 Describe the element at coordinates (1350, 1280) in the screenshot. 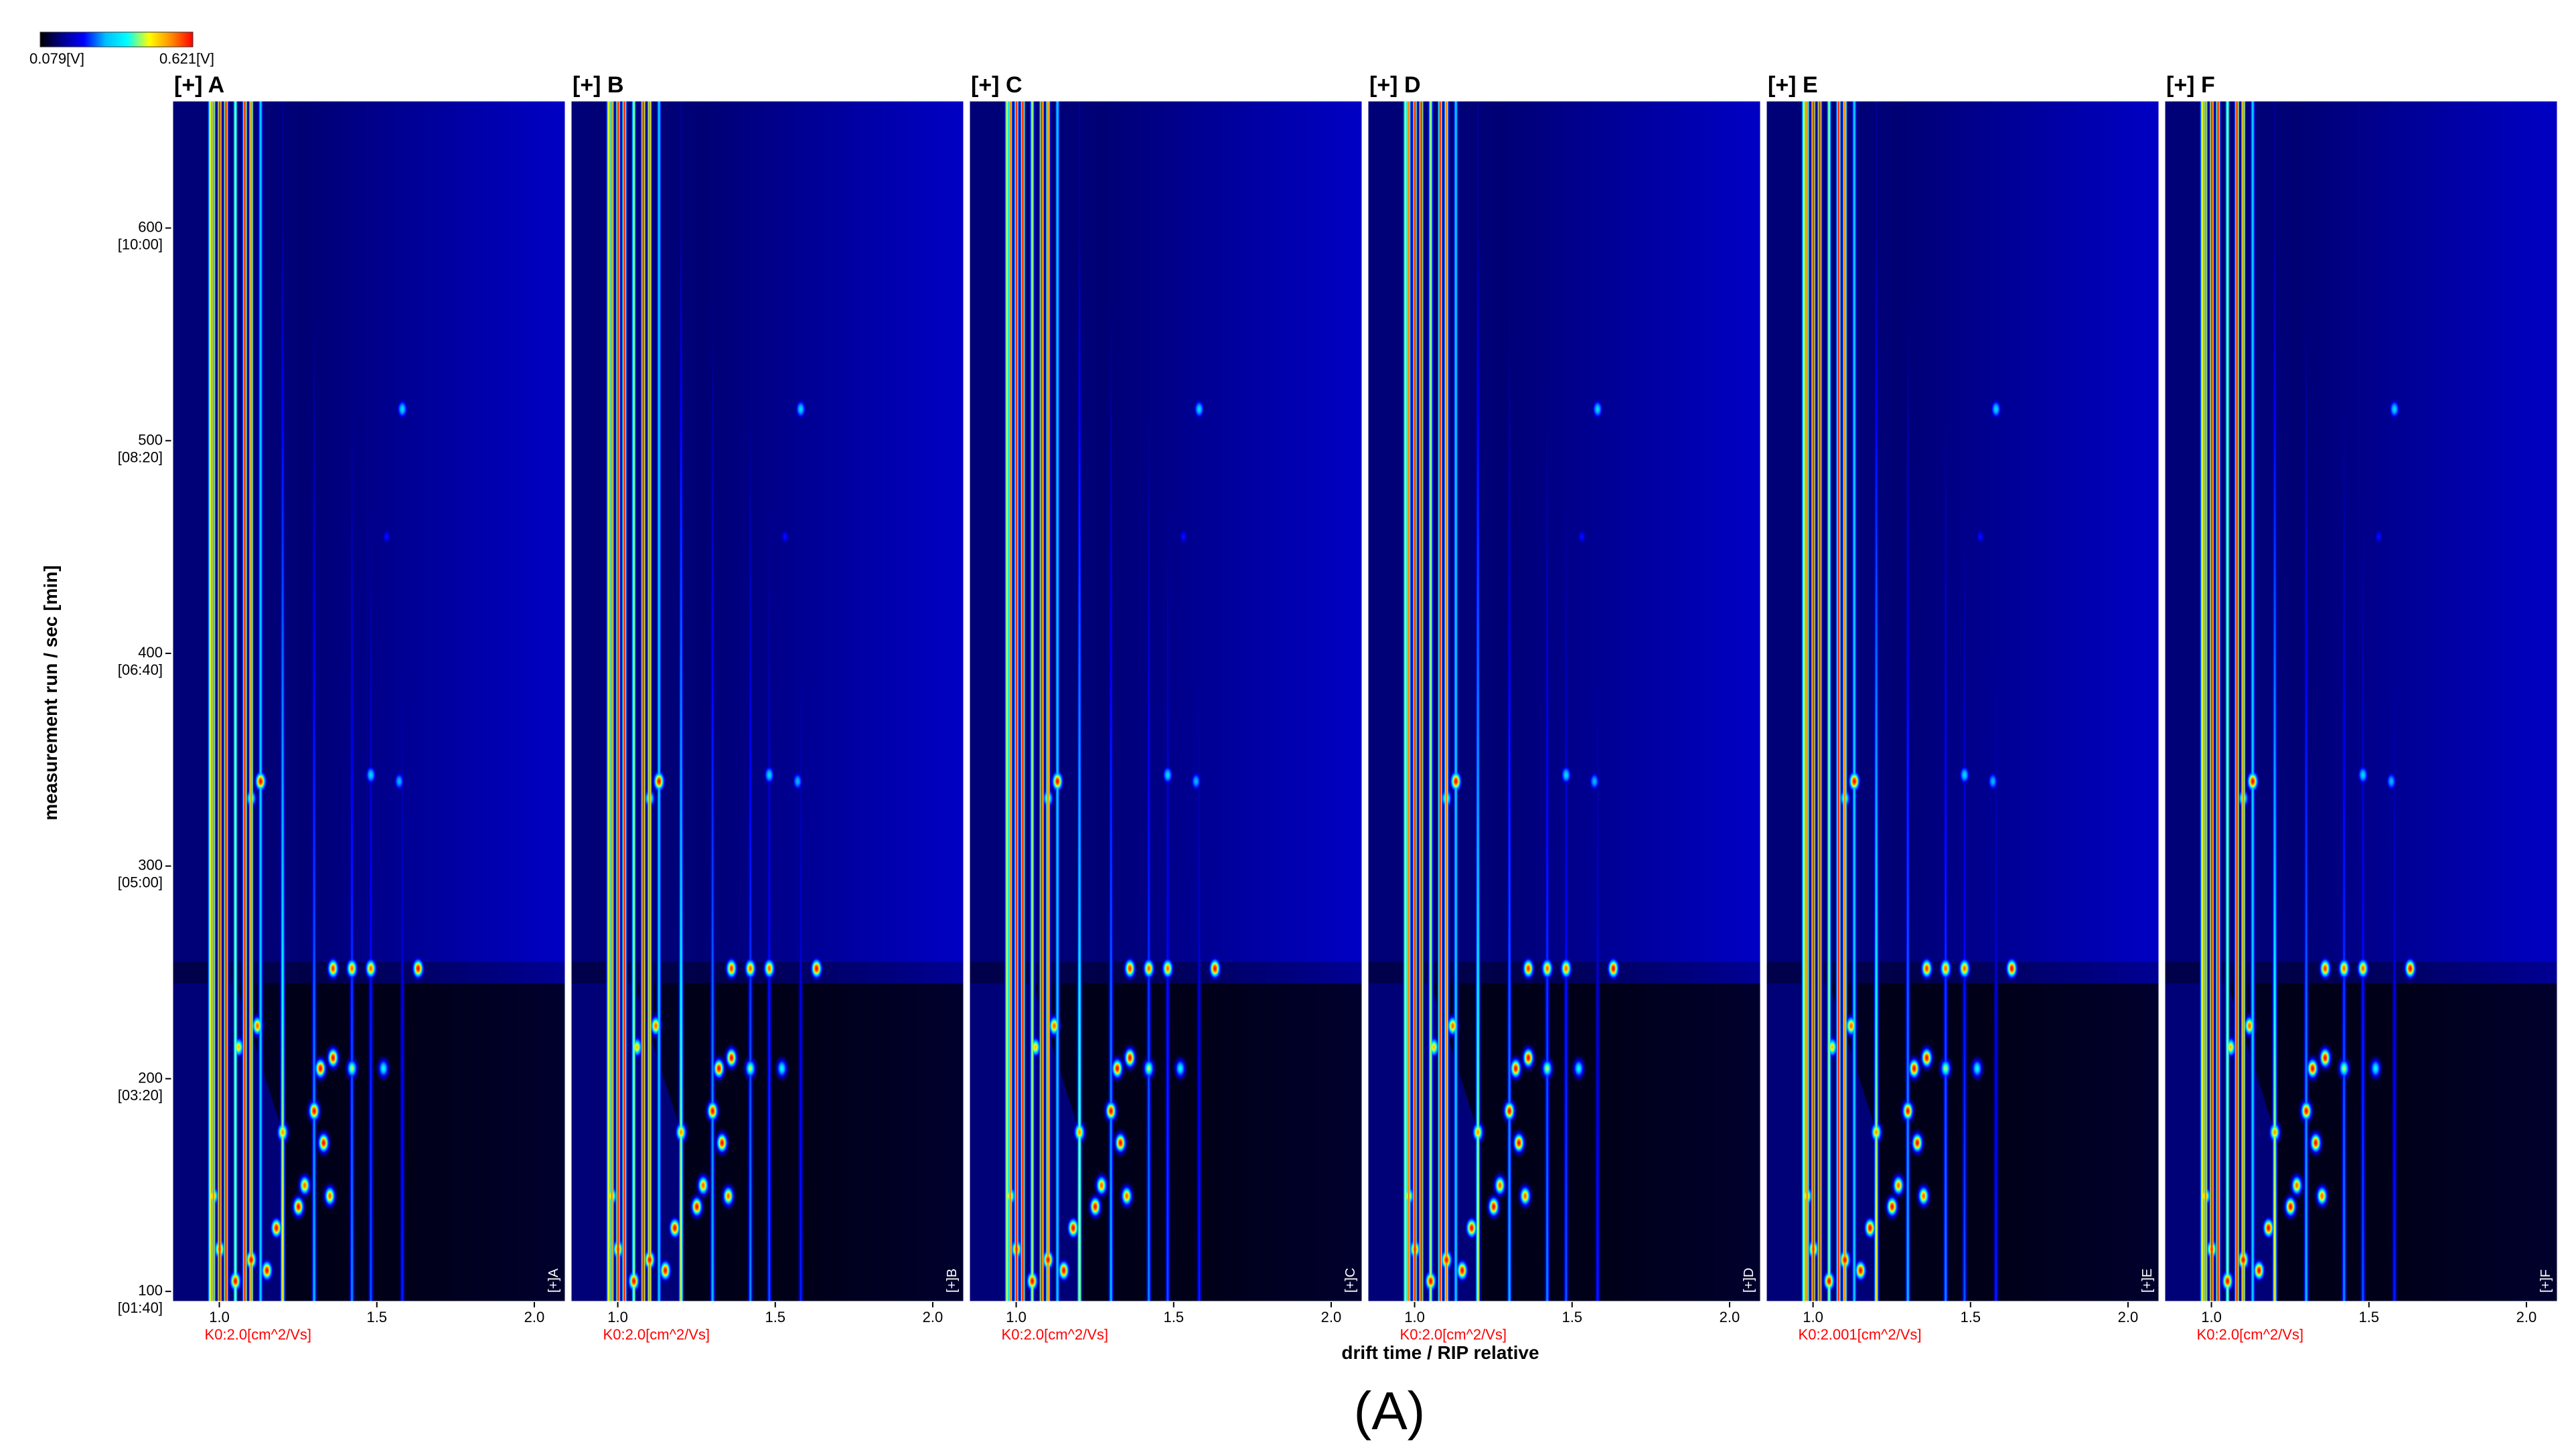

I see `panel-corner-label: [+]C` at that location.